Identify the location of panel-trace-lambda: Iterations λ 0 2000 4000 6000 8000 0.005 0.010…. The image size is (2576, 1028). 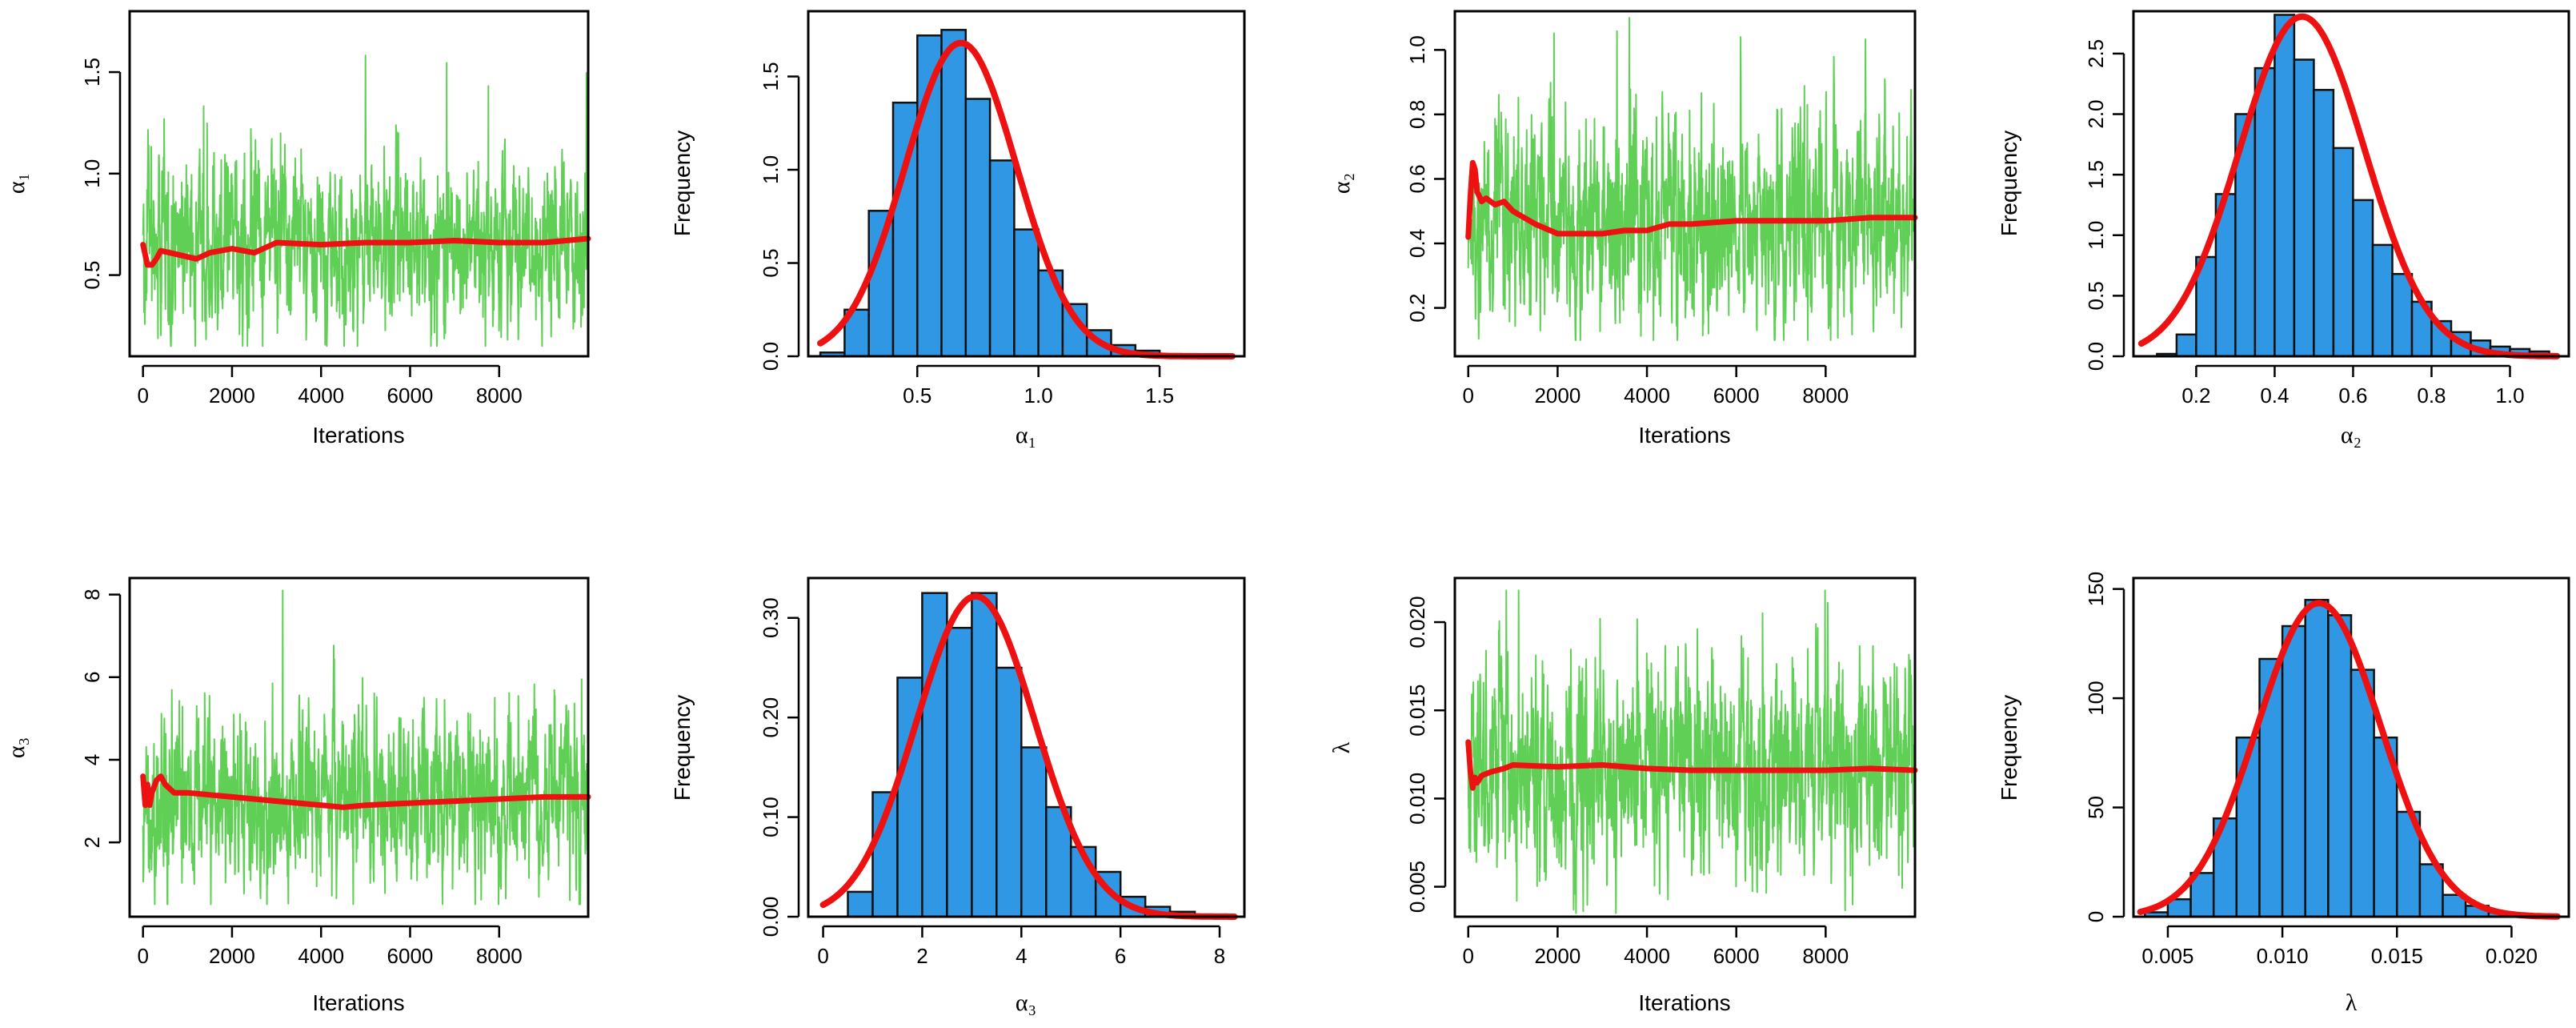
(1623, 795).